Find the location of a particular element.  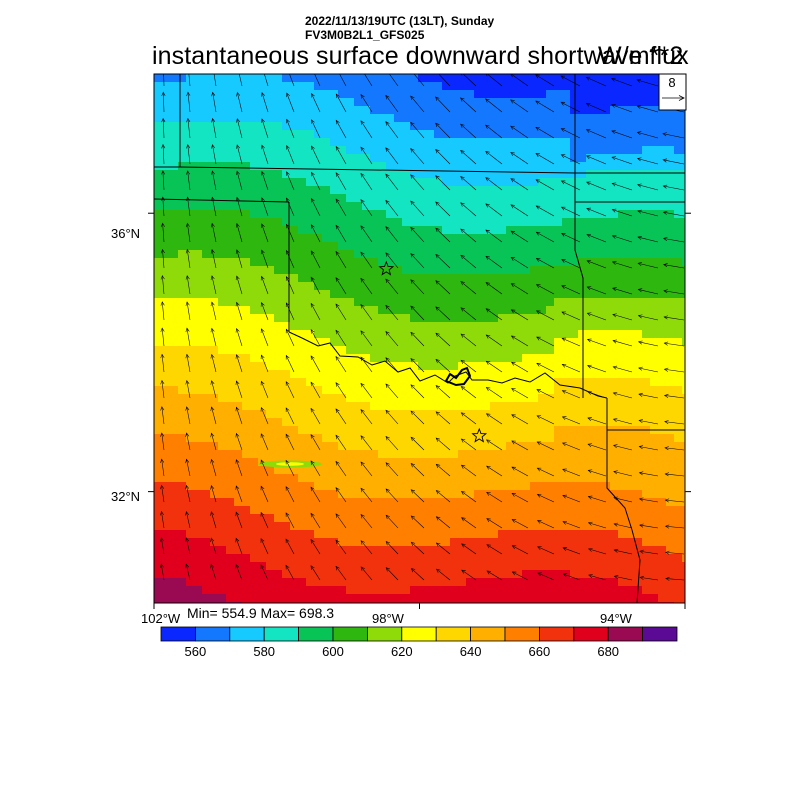

vector-legend-box: 8 is located at coordinates (672, 92).